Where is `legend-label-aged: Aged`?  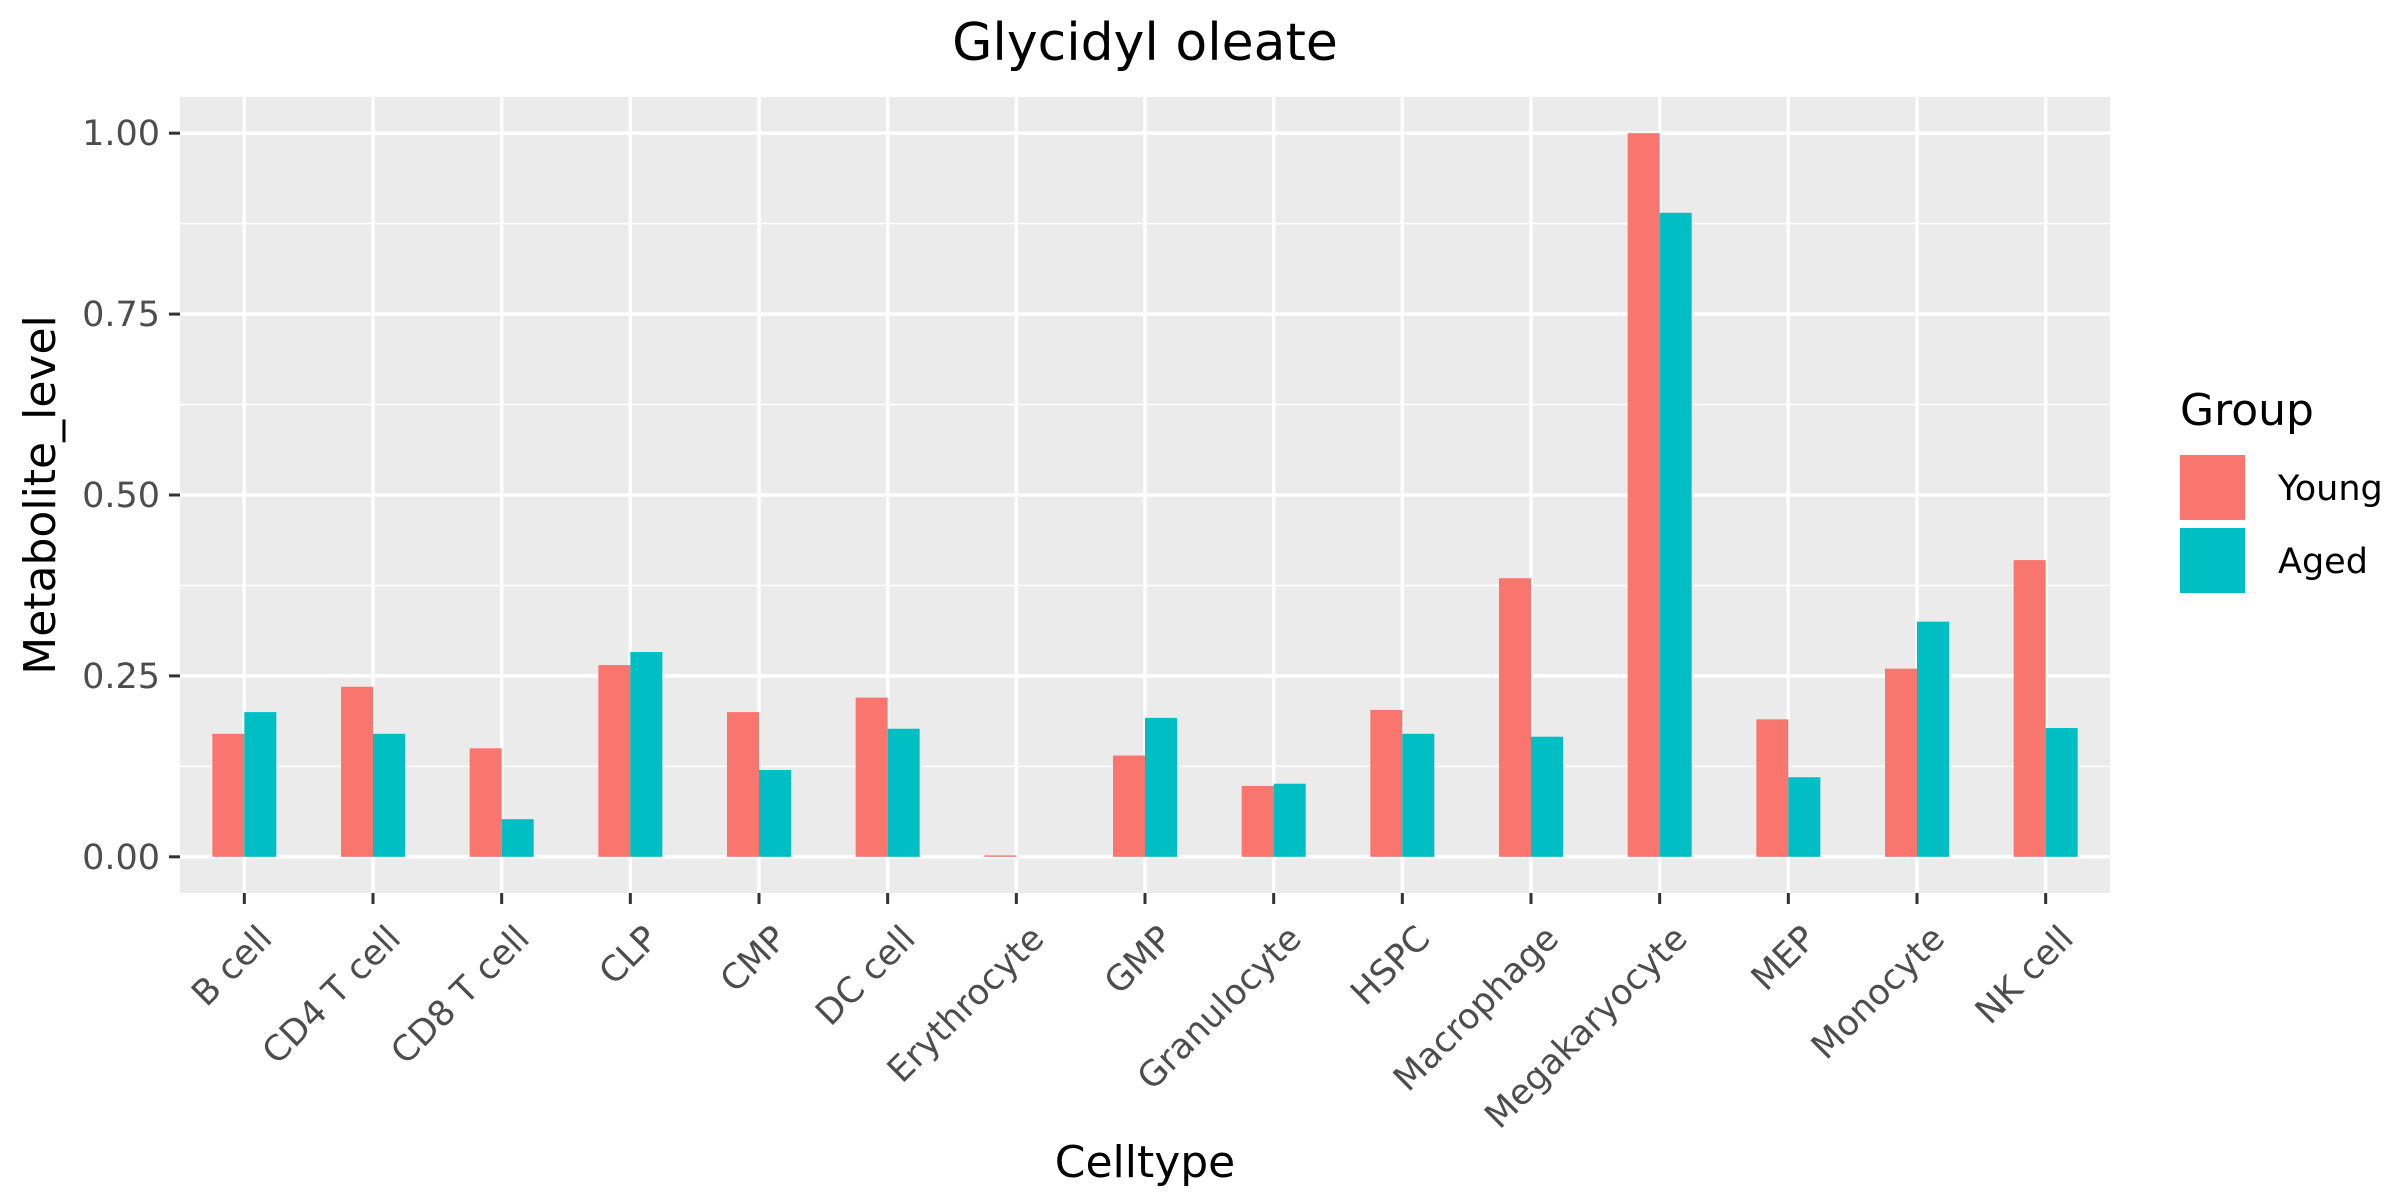 legend-label-aged: Aged is located at coordinates (2323, 562).